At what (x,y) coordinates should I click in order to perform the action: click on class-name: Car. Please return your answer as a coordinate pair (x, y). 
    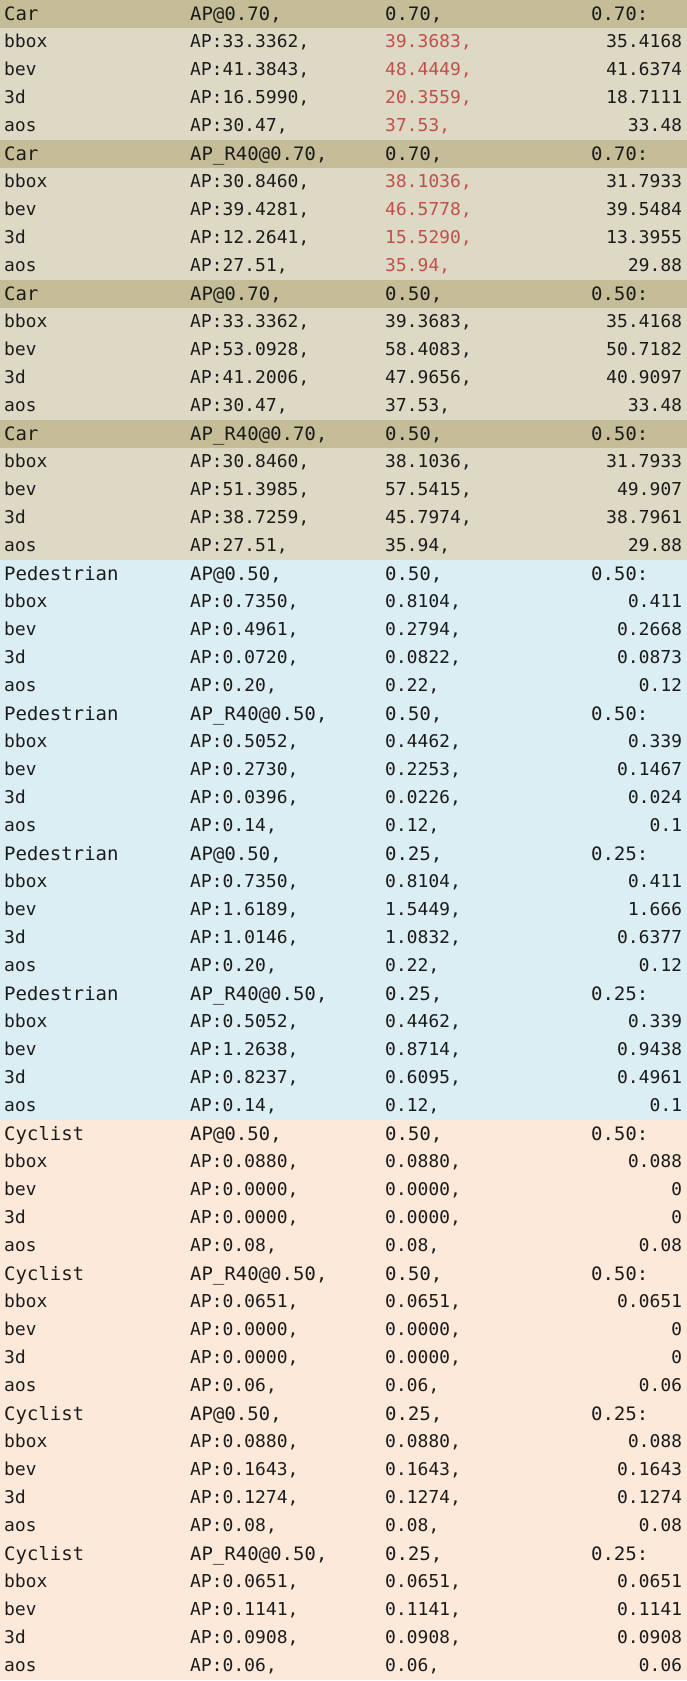
    Looking at the image, I should click on (21, 434).